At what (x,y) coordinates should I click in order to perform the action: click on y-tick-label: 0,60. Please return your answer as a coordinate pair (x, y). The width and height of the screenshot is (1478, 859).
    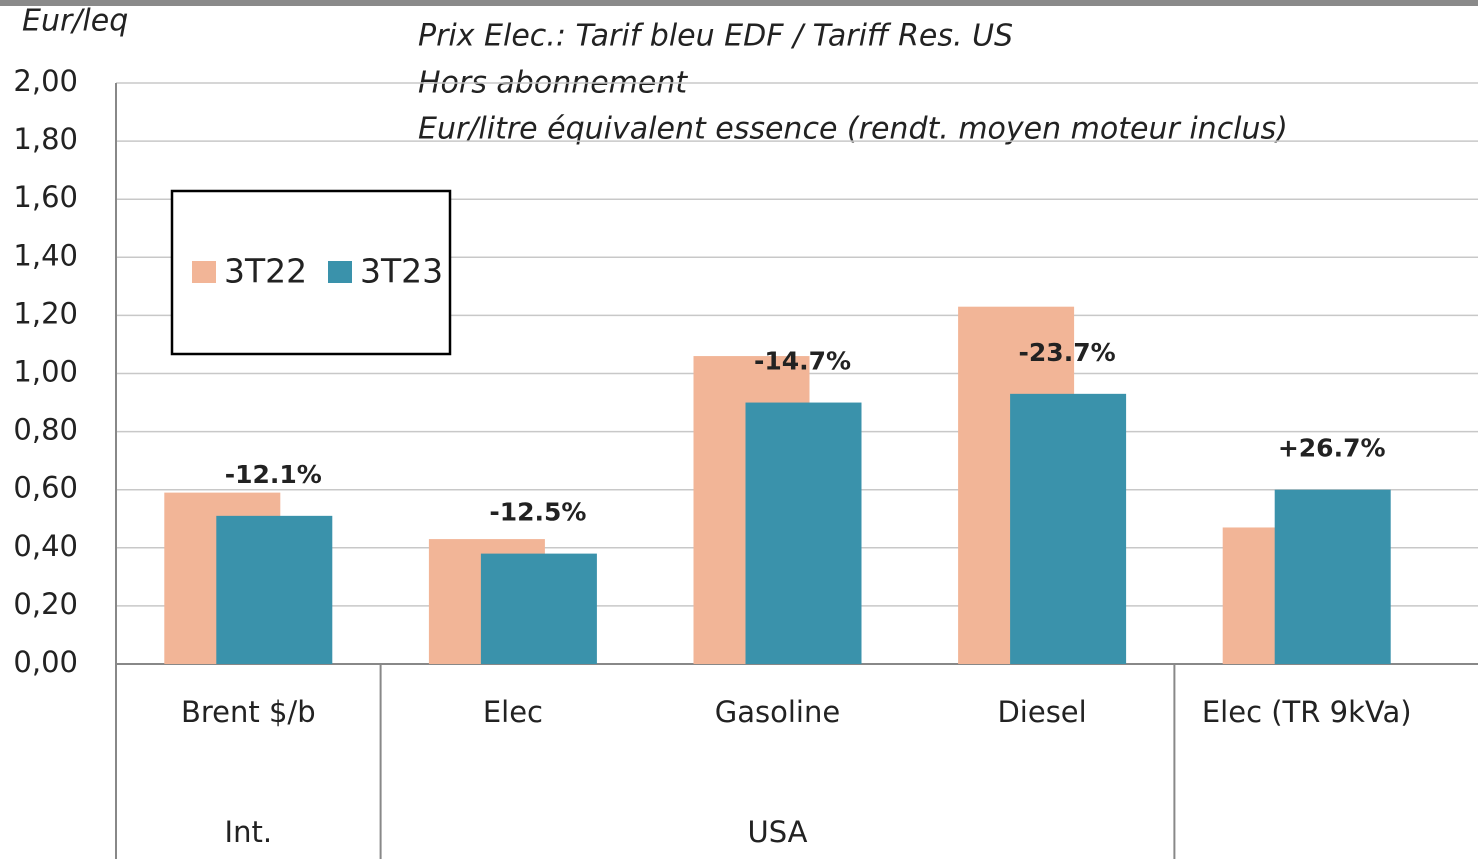
    Looking at the image, I should click on (45, 488).